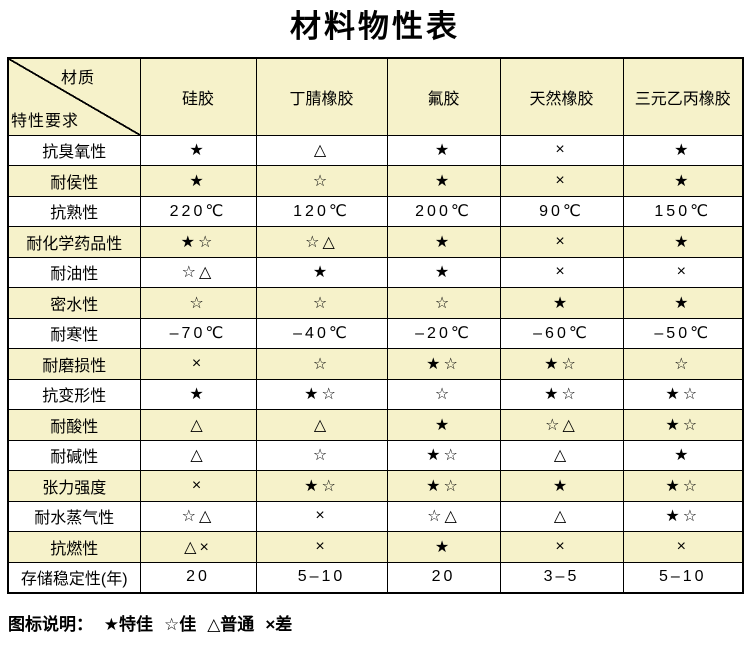 This screenshot has width=750, height=649. I want to click on row-label: 耐磨损性, so click(74, 364).